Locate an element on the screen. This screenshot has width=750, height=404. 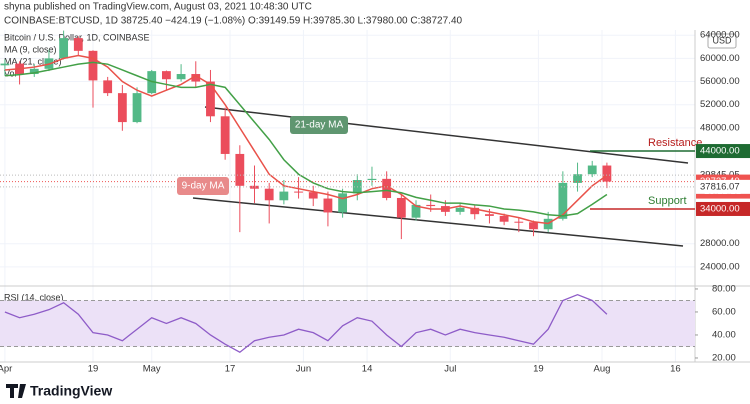
x-tick-label: Jun is located at coordinates (303, 369).